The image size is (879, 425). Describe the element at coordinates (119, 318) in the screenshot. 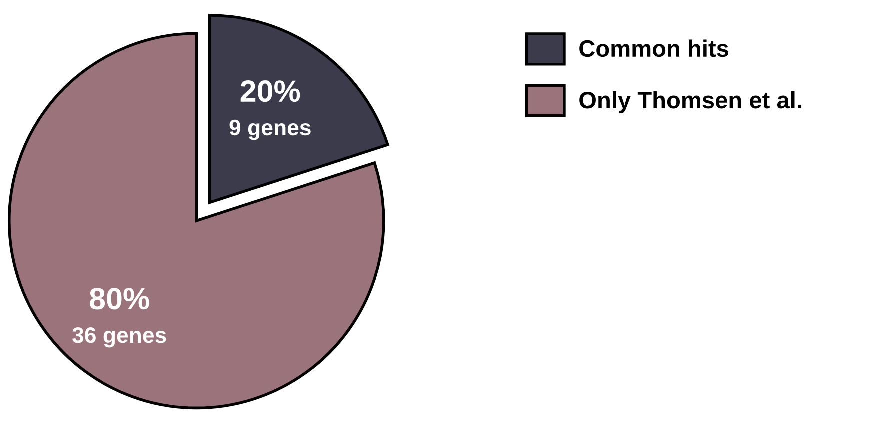

I see `data-label: 80% 36 genes` at that location.